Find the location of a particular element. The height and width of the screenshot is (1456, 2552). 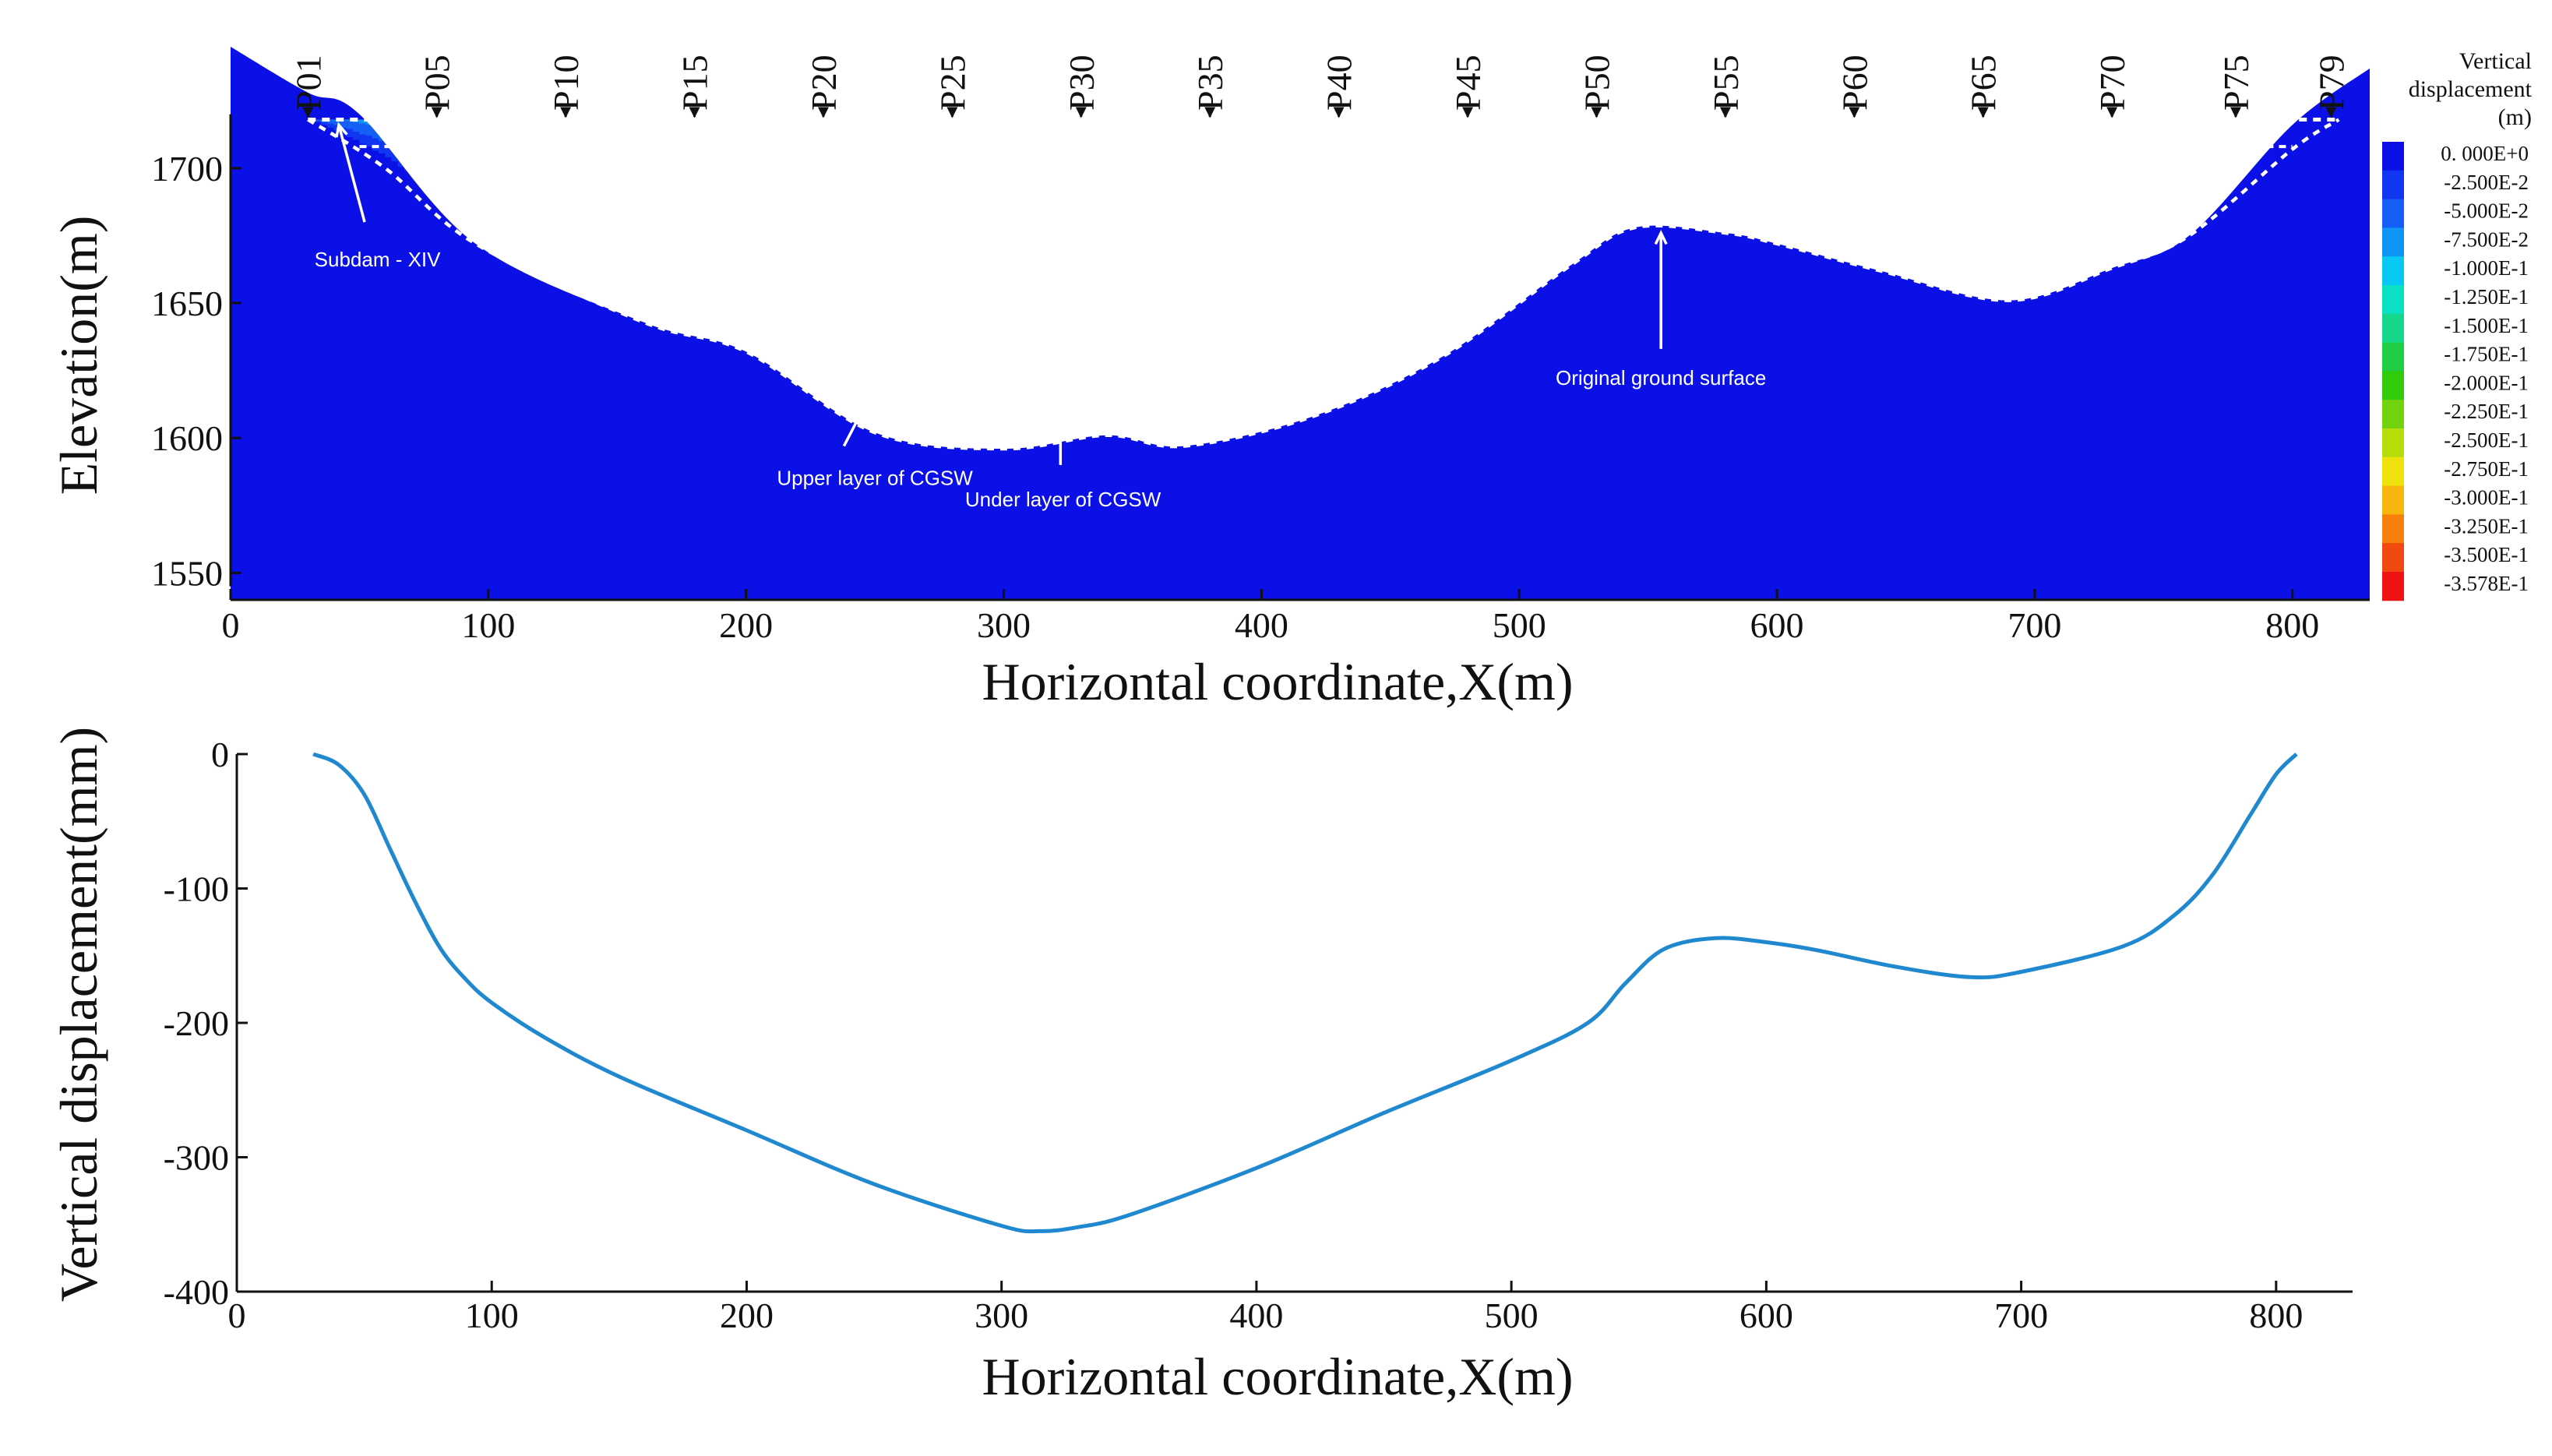

legend-swatch is located at coordinates (2393, 529).